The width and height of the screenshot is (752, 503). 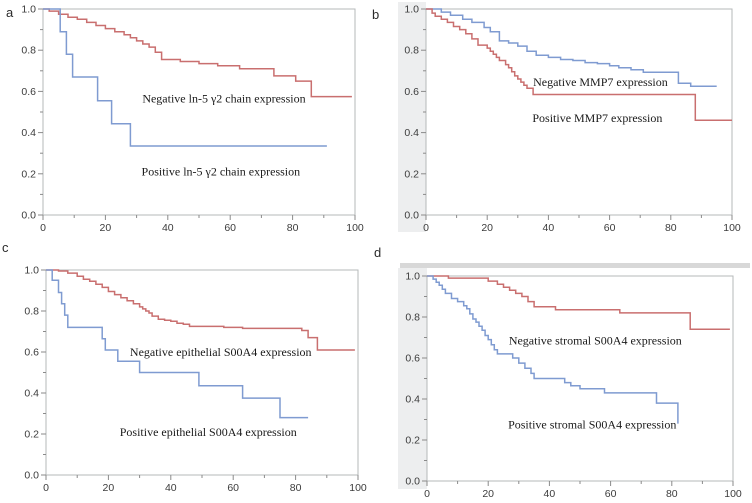 What do you see at coordinates (600, 82) in the screenshot?
I see `series-annotation: Negative MMP7 expression` at bounding box center [600, 82].